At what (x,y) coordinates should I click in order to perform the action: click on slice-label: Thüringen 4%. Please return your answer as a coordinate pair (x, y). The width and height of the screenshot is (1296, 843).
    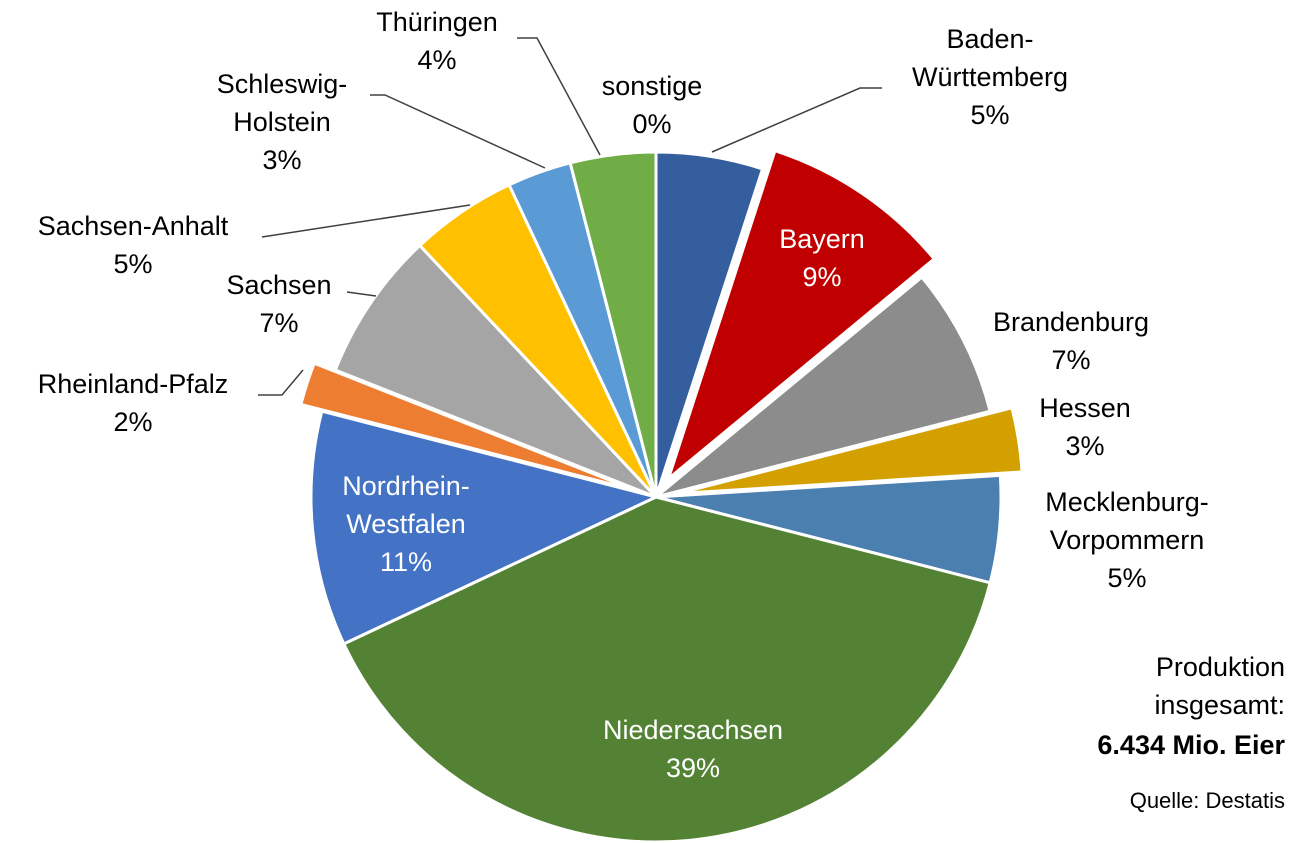
    Looking at the image, I should click on (437, 41).